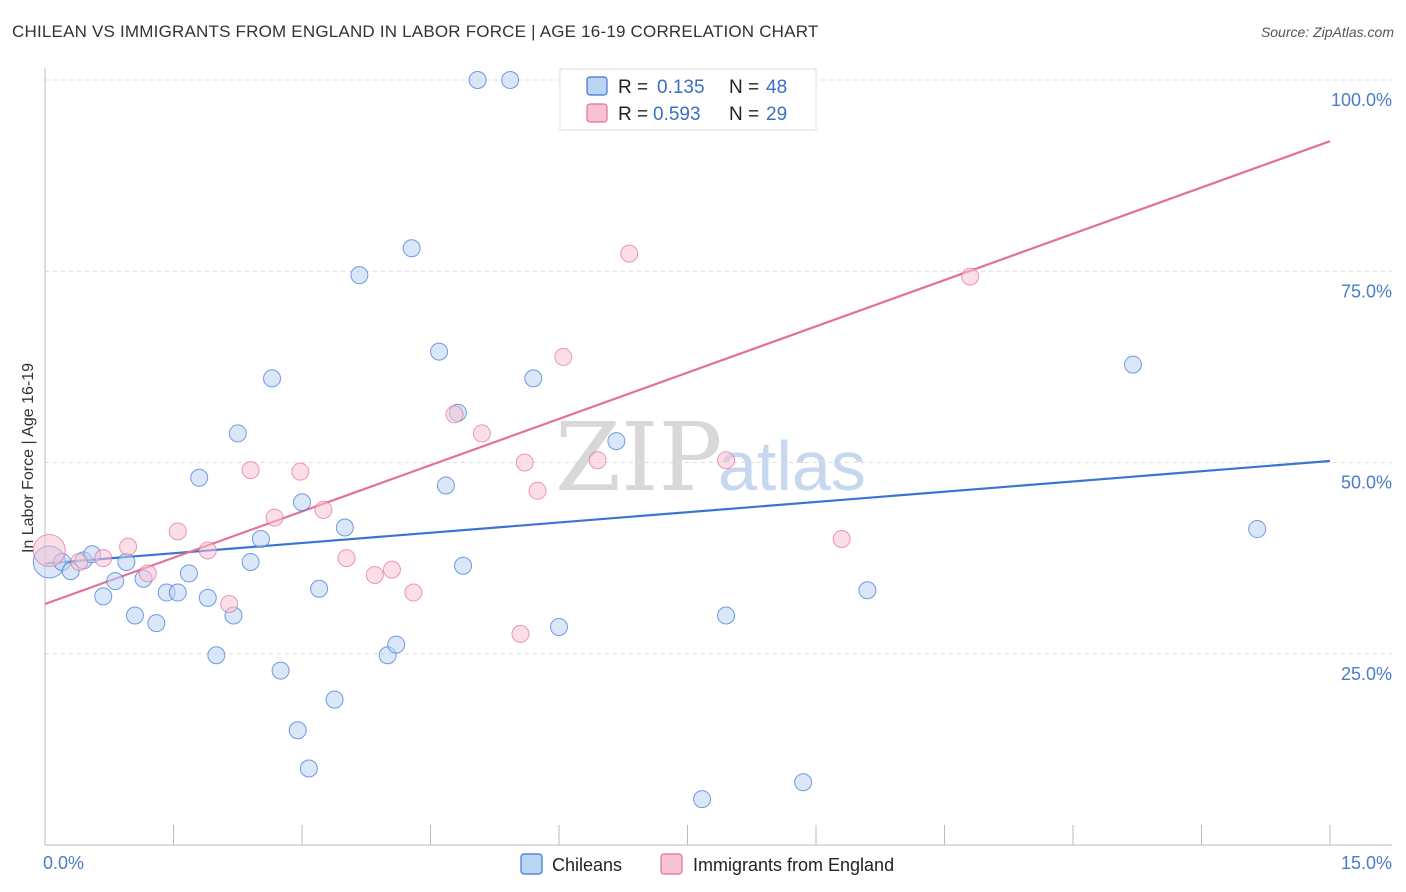 This screenshot has height=892, width=1406. Describe the element at coordinates (638, 458) in the screenshot. I see `watermark-zip: ZIP` at that location.